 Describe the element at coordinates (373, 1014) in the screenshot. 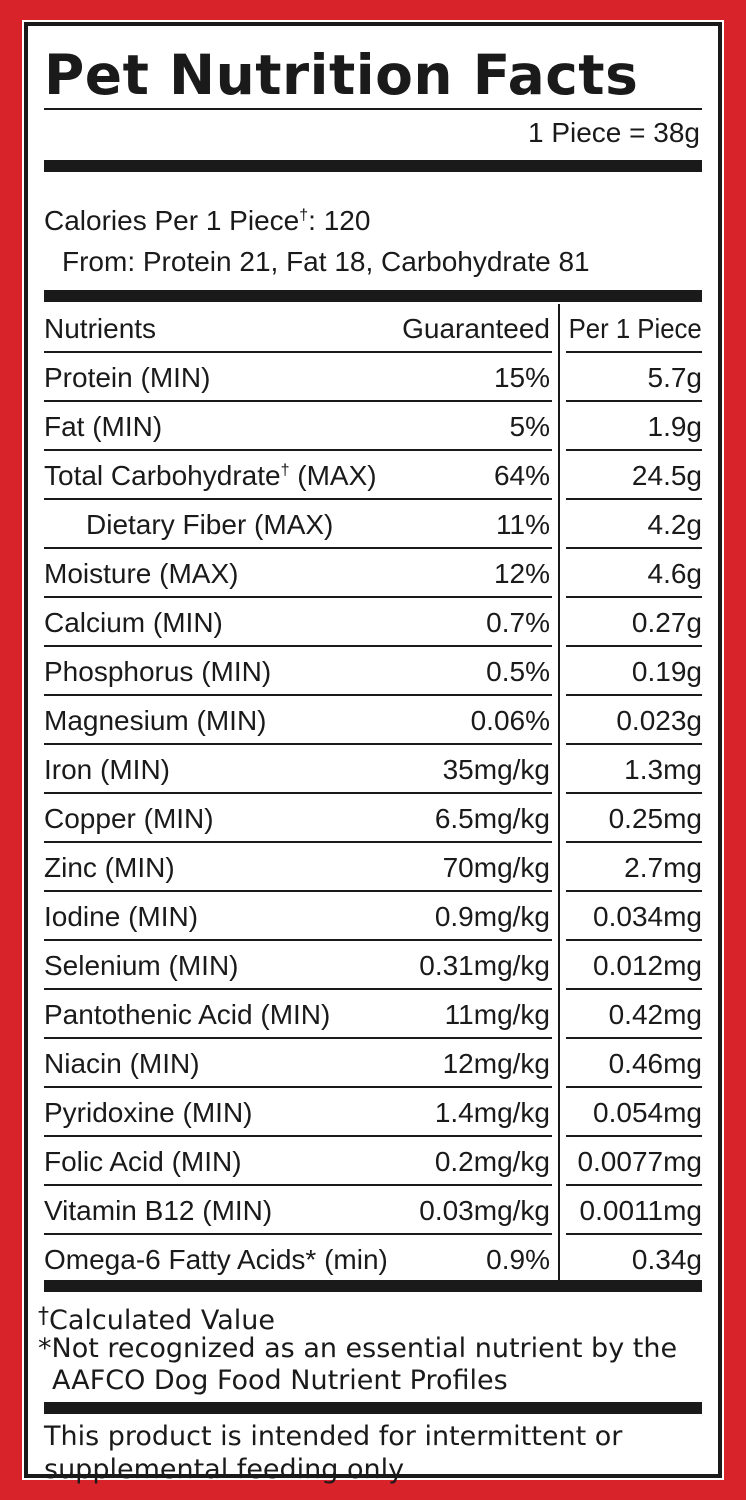

I see `table-row: Pantothenic Acid (MIN) 11mg/kg 0.42mg` at that location.